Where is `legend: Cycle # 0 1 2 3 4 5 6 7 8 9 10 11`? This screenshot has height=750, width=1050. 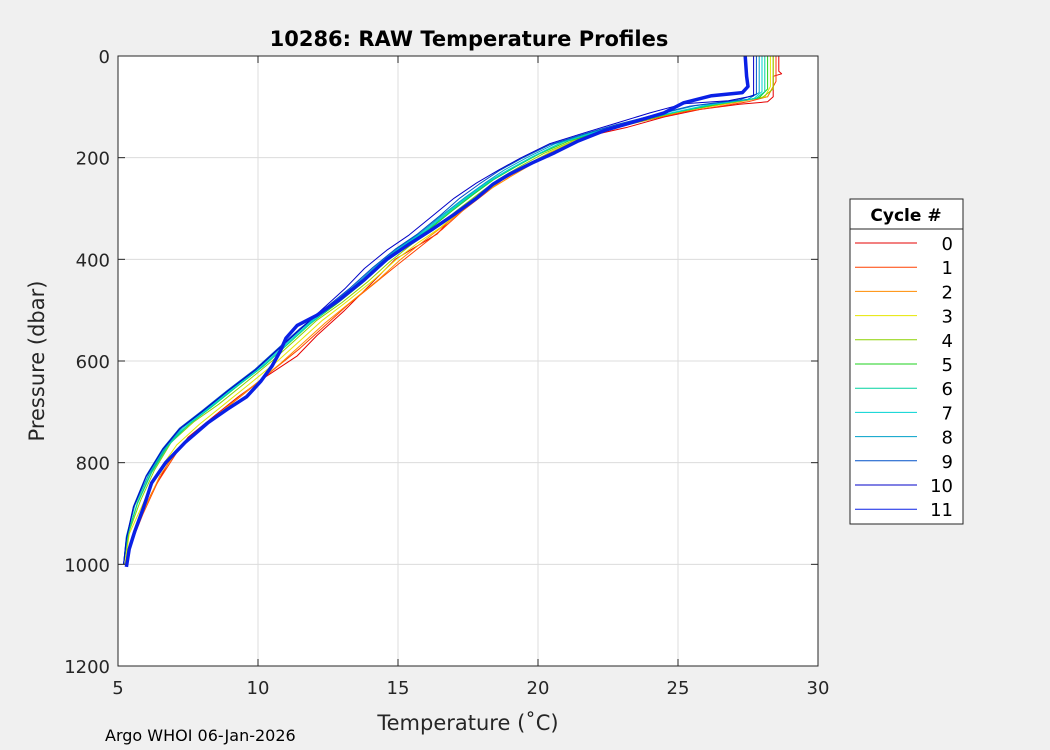 legend: Cycle # 0 1 2 3 4 5 6 7 8 9 10 11 is located at coordinates (906, 361).